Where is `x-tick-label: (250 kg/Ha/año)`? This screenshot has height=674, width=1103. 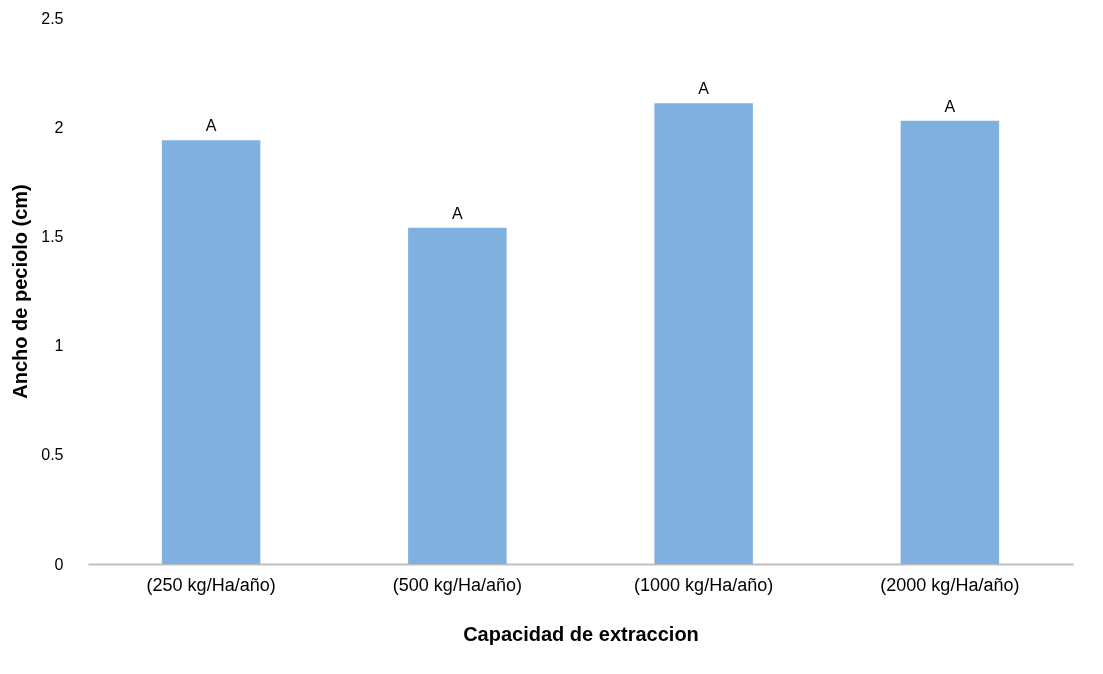 x-tick-label: (250 kg/Ha/año) is located at coordinates (211, 584).